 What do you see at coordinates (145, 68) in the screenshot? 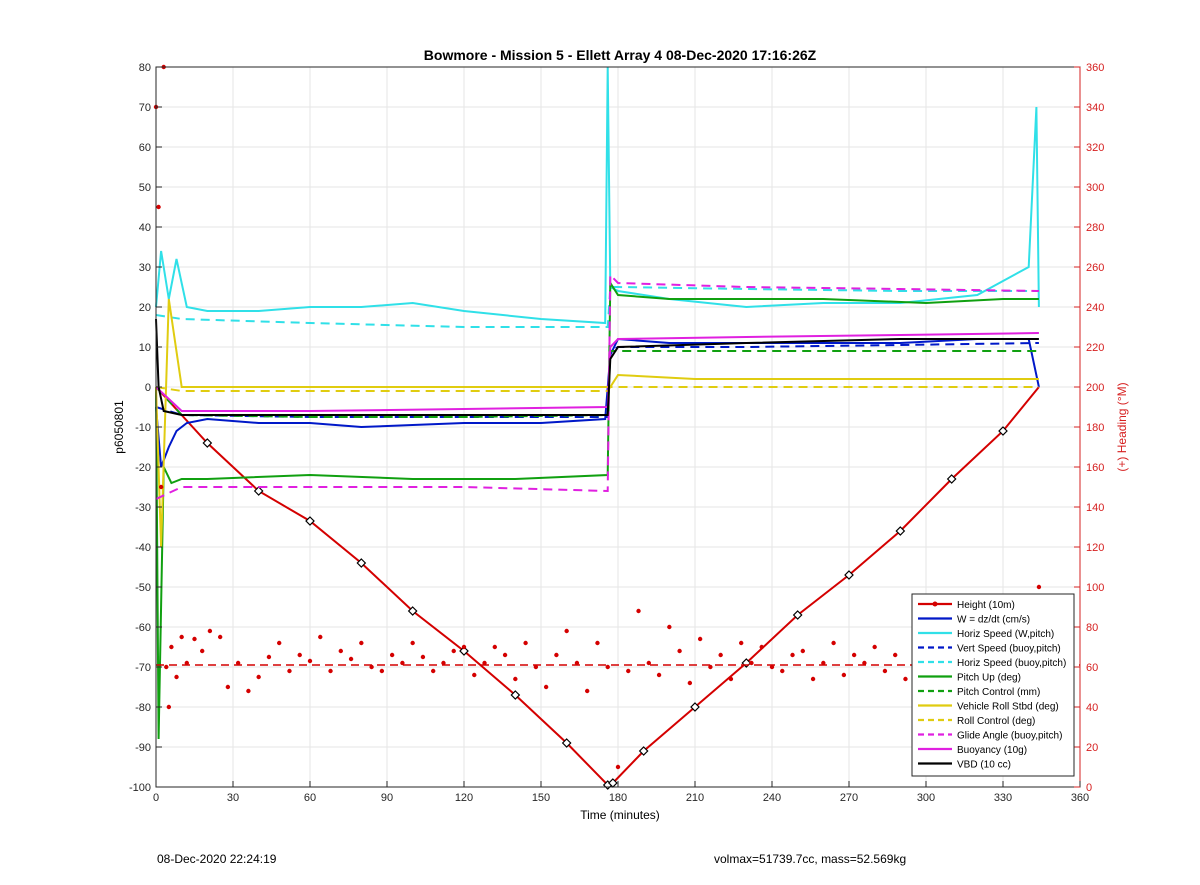
I see `y-left-tick-label-18: 80` at bounding box center [145, 68].